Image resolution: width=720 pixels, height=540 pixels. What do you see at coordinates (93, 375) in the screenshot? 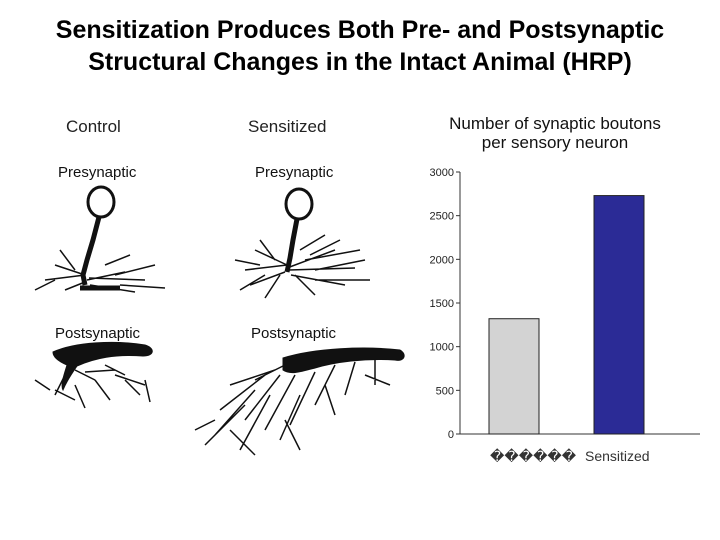
I see `control-postsynaptic-neuron` at bounding box center [93, 375].